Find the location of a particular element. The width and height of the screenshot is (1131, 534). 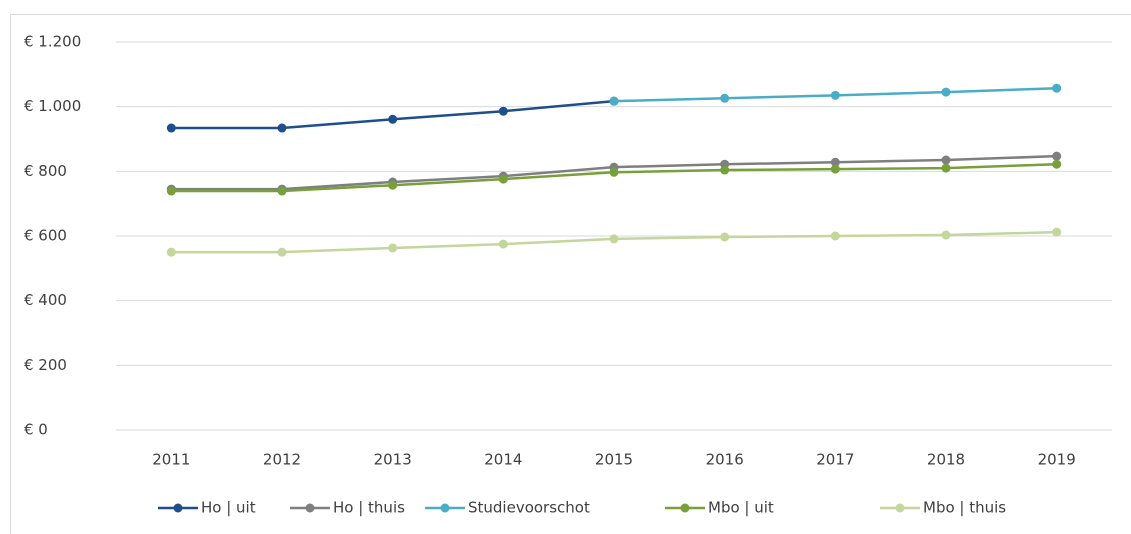

x-tick-label: 2013 is located at coordinates (393, 460).